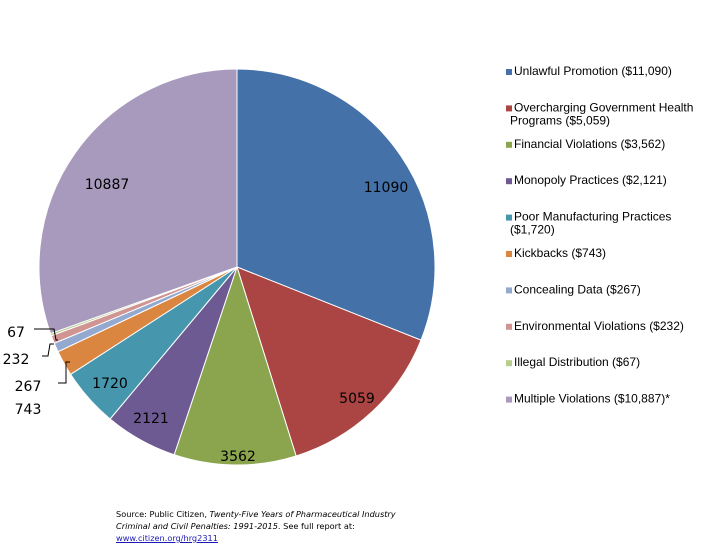  Describe the element at coordinates (560, 253) in the screenshot. I see `legend-label-kickbacks: Kickbacks ($743)` at that location.